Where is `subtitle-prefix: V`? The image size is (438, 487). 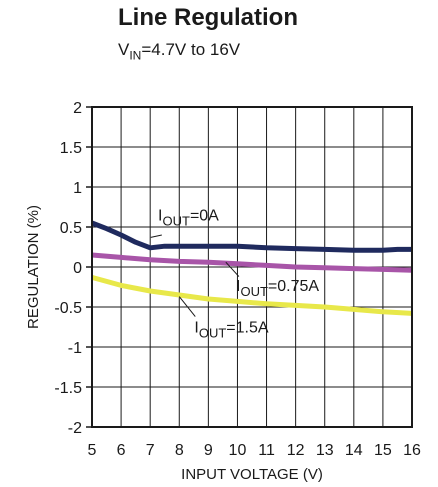
subtitle-prefix: V is located at coordinates (124, 49).